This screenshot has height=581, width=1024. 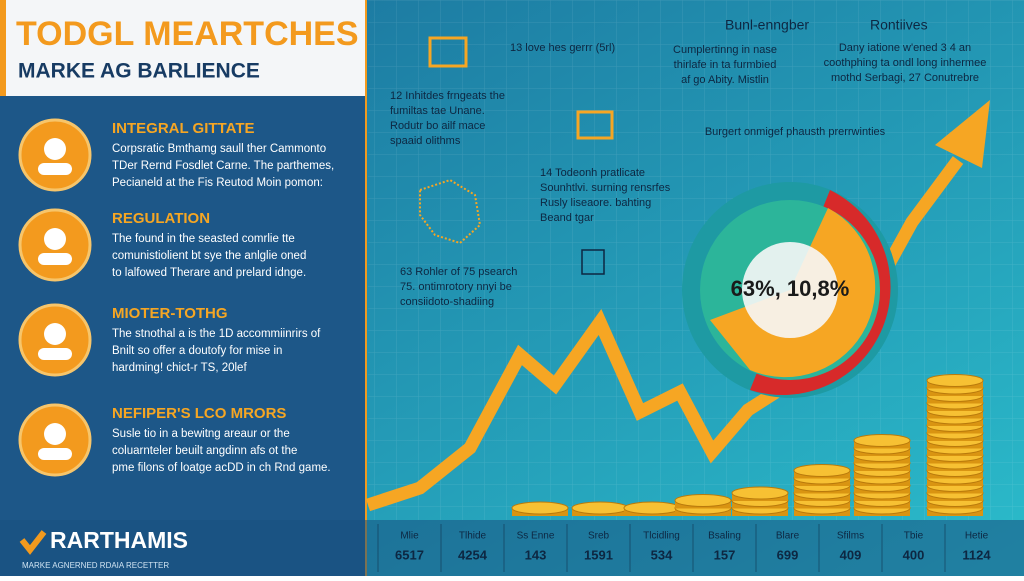 I want to click on table-label: Sfilms, so click(x=850, y=536).